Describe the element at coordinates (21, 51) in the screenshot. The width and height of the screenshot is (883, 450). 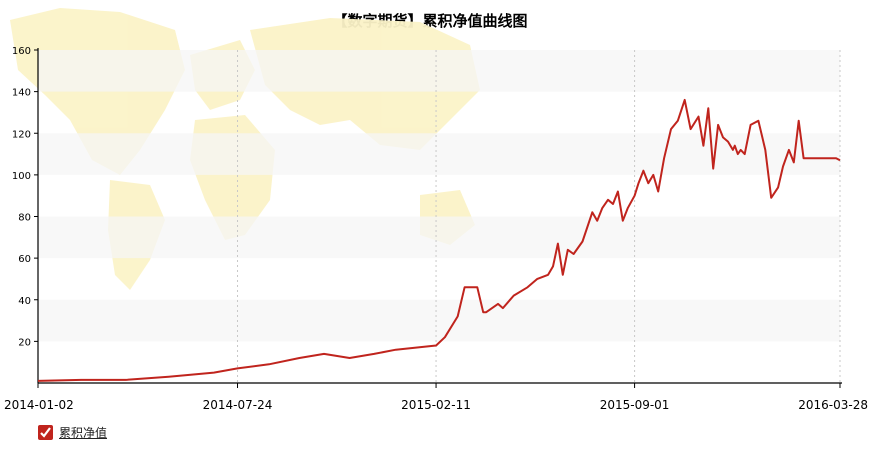
I see `y-tick-label: 160` at that location.